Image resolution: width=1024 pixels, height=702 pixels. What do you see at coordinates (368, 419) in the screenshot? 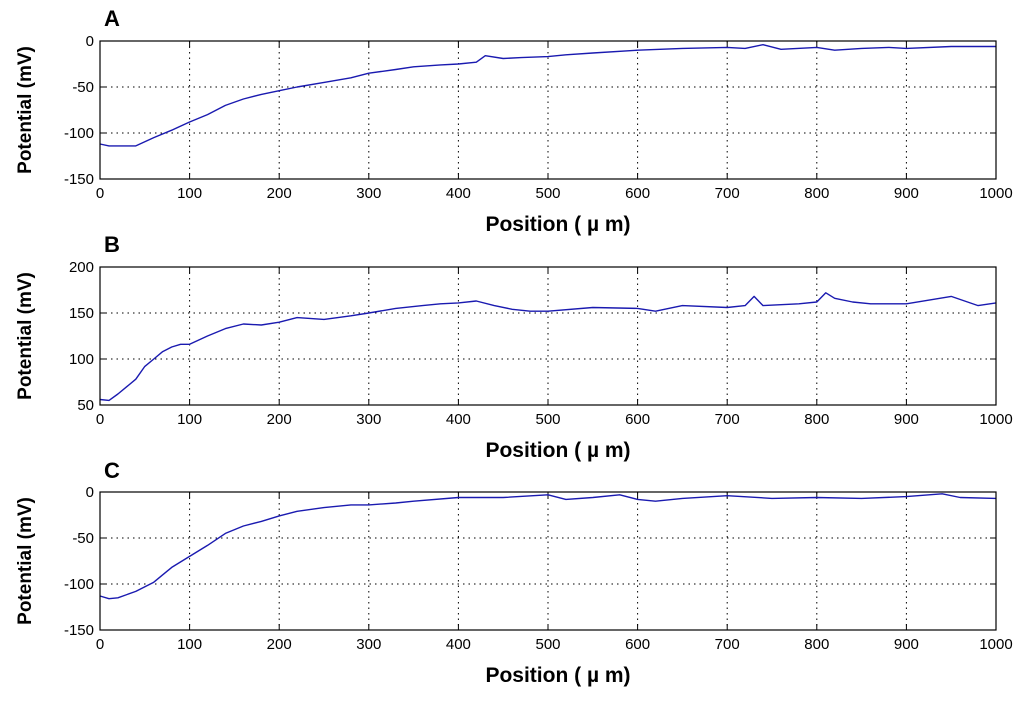
I see `panel-b-x-tick-label: 300` at bounding box center [368, 419].